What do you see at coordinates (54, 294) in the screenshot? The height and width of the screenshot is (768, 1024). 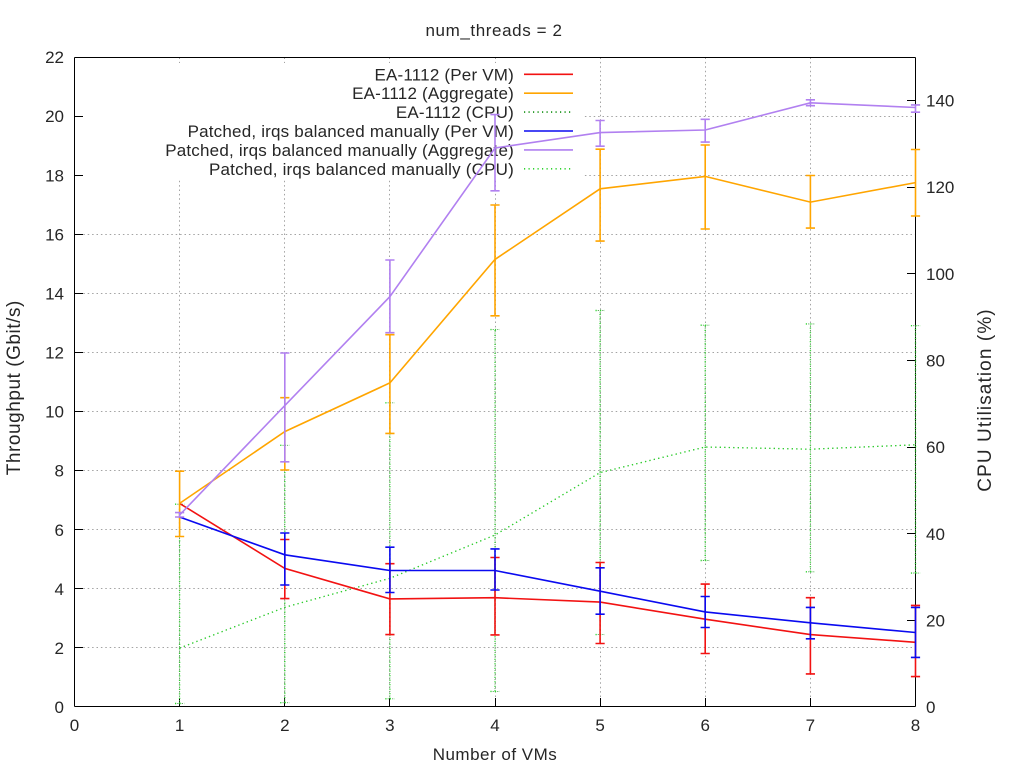 I see `svg-text: 14` at bounding box center [54, 294].